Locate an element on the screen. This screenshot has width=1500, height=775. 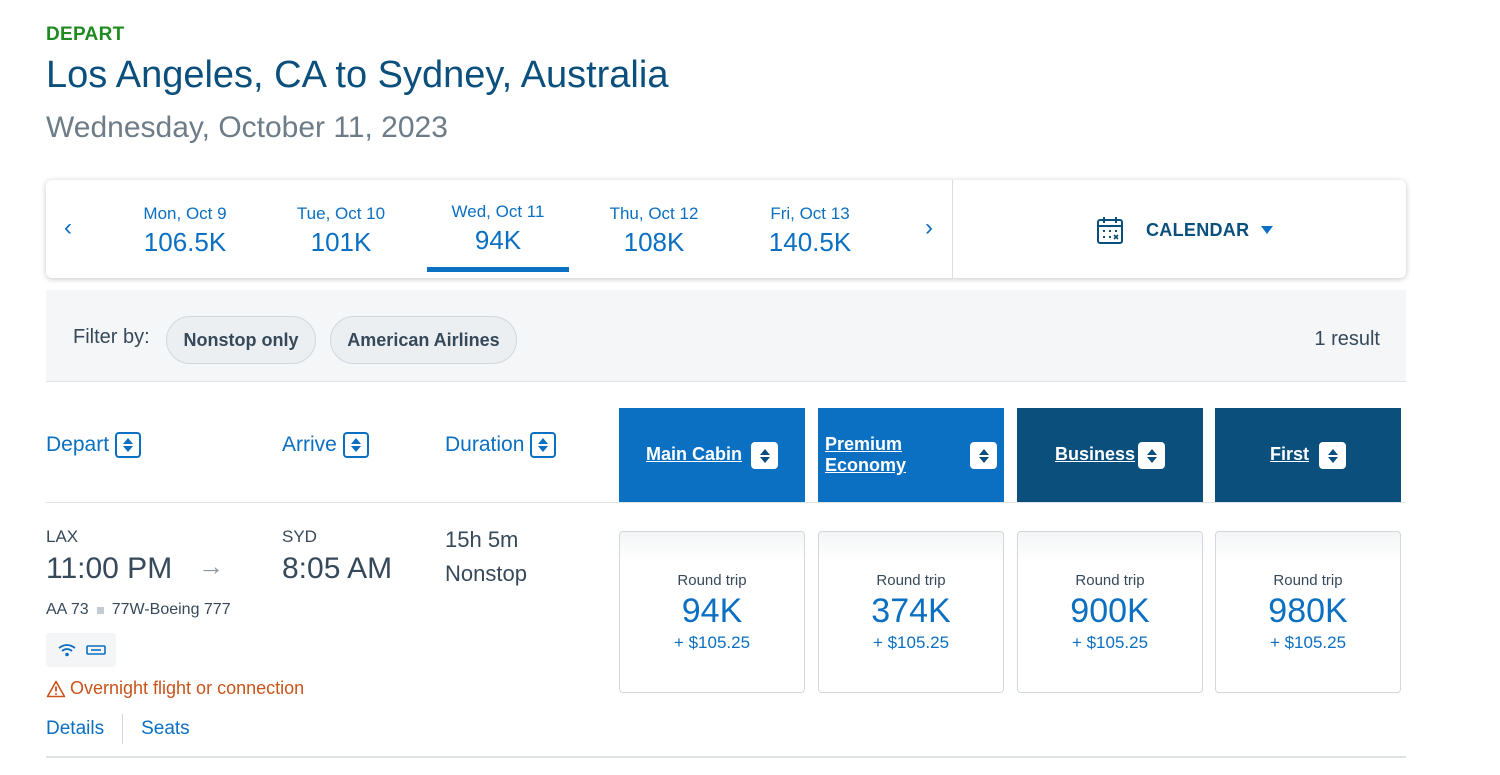
date-label: Fri, Oct 13 is located at coordinates (810, 213).